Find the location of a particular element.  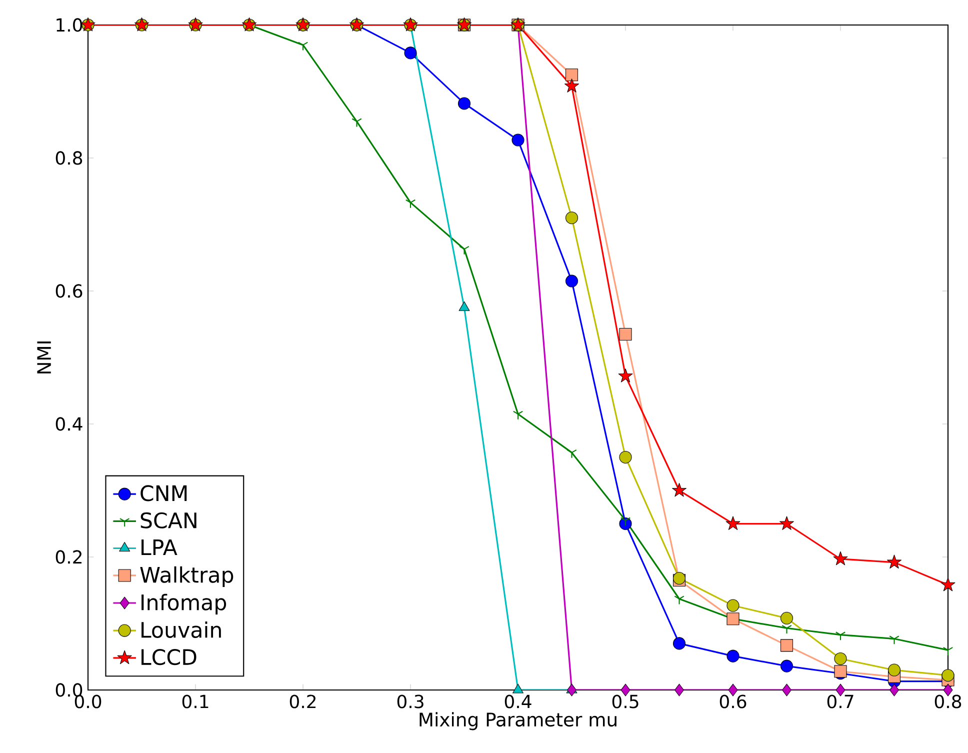

y-axis-title: NMI is located at coordinates (44, 358).